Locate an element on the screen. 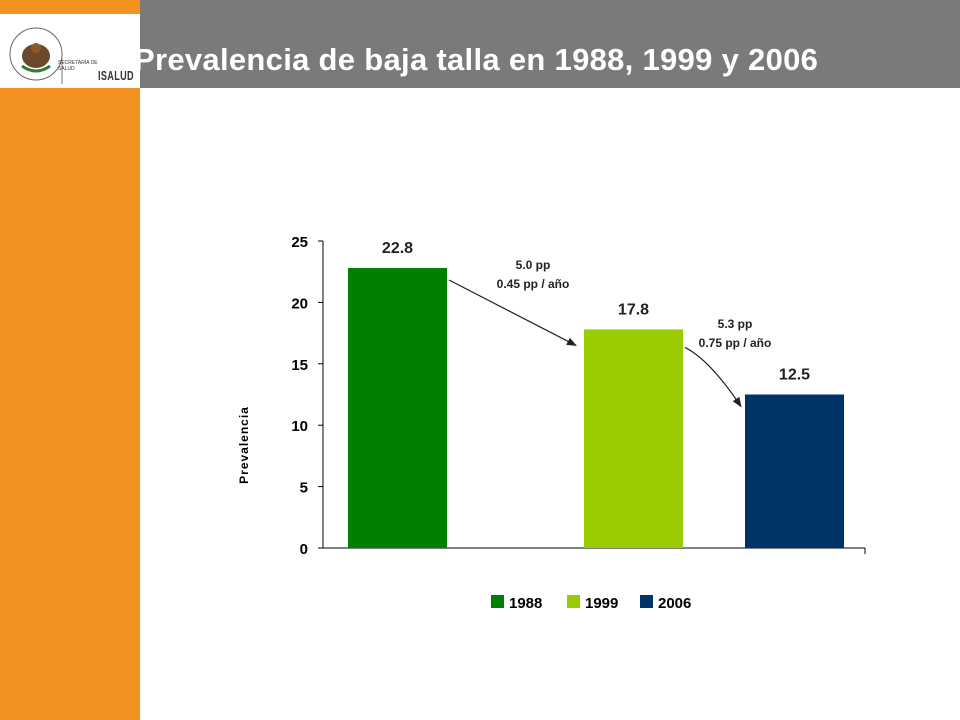 This screenshot has height=720, width=960. data-label-1988: 22.8 is located at coordinates (397, 248).